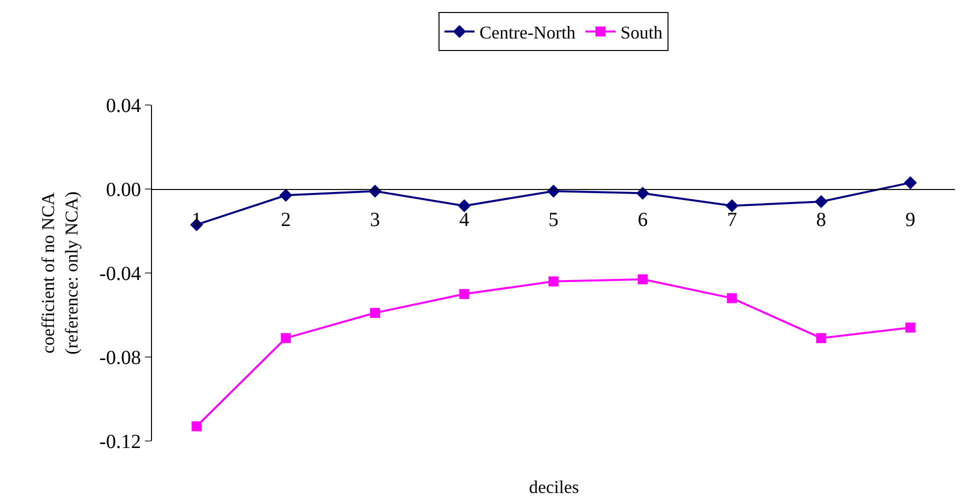  Describe the element at coordinates (464, 220) in the screenshot. I see `x-tick-label: 4` at that location.